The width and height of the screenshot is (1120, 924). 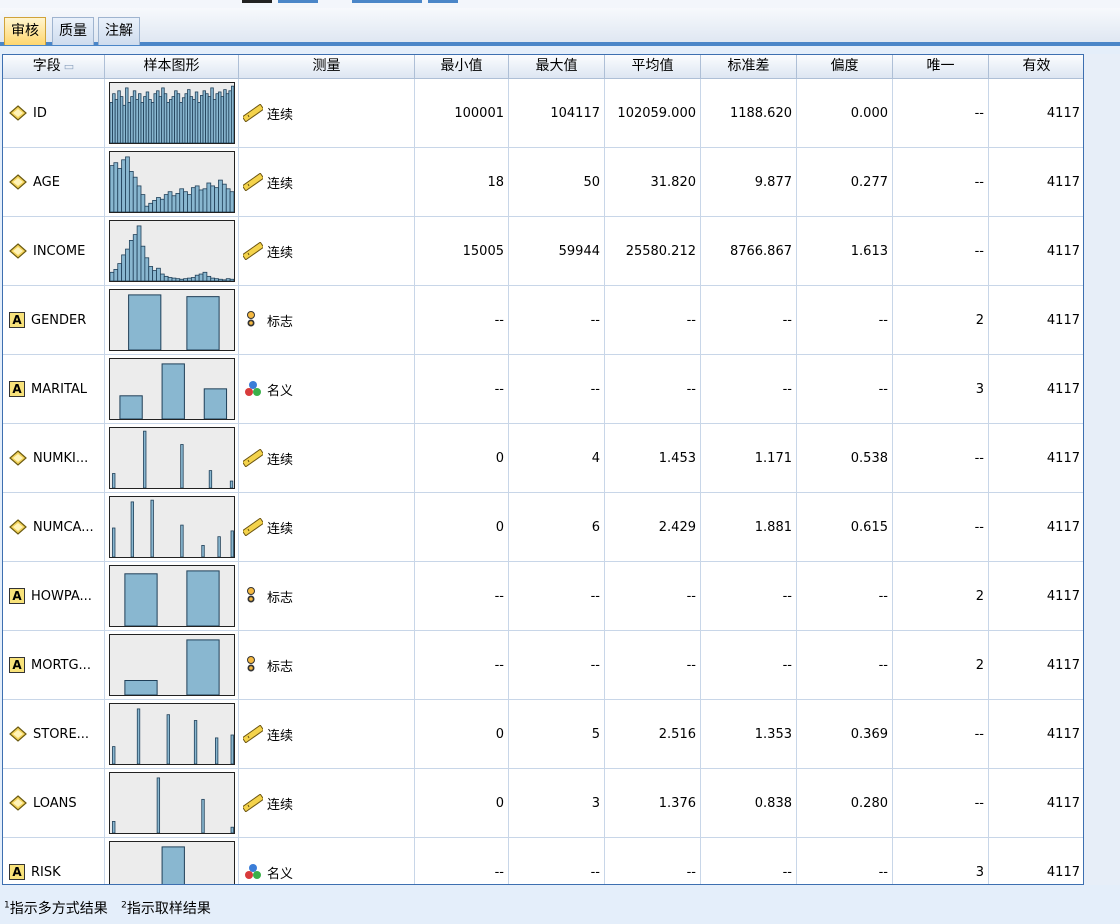 I want to click on tab-annotations: 注解, so click(x=119, y=31).